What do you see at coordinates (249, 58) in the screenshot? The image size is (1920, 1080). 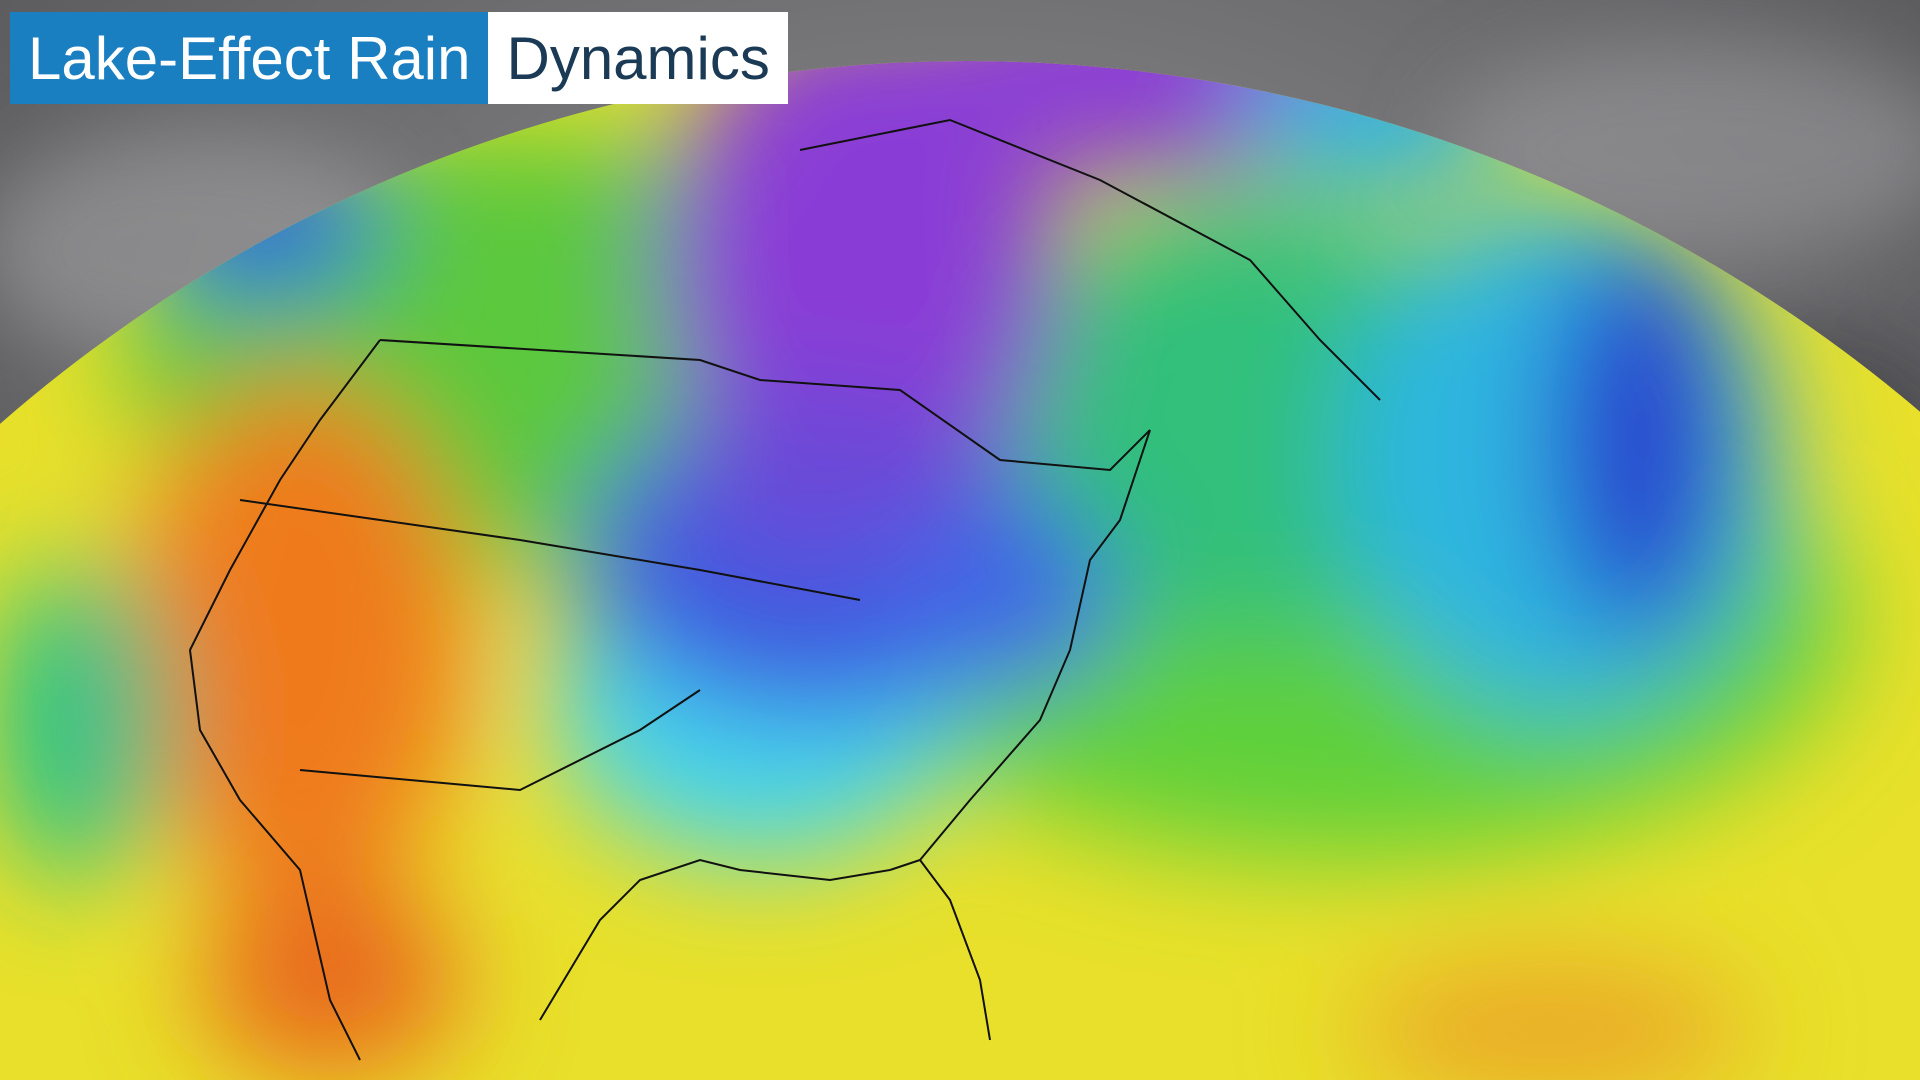 I see `title-highlight: Lake-Effect Rain` at bounding box center [249, 58].